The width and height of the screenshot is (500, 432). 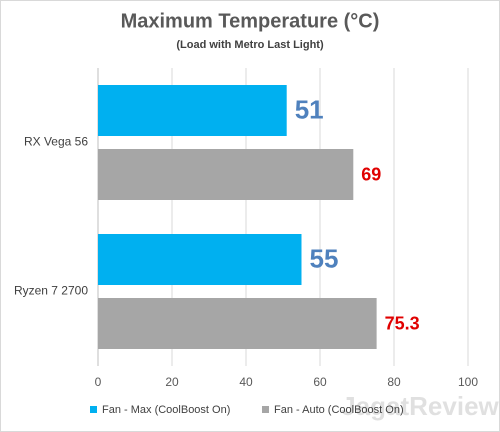 I want to click on x-tick-label: 100, so click(x=468, y=382).